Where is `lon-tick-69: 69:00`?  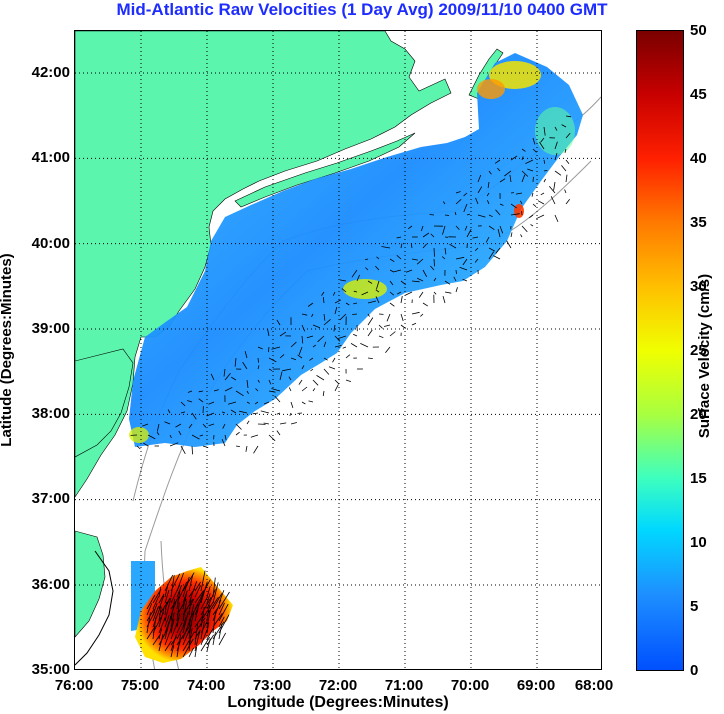
lon-tick-69: 69:00 is located at coordinates (536, 685).